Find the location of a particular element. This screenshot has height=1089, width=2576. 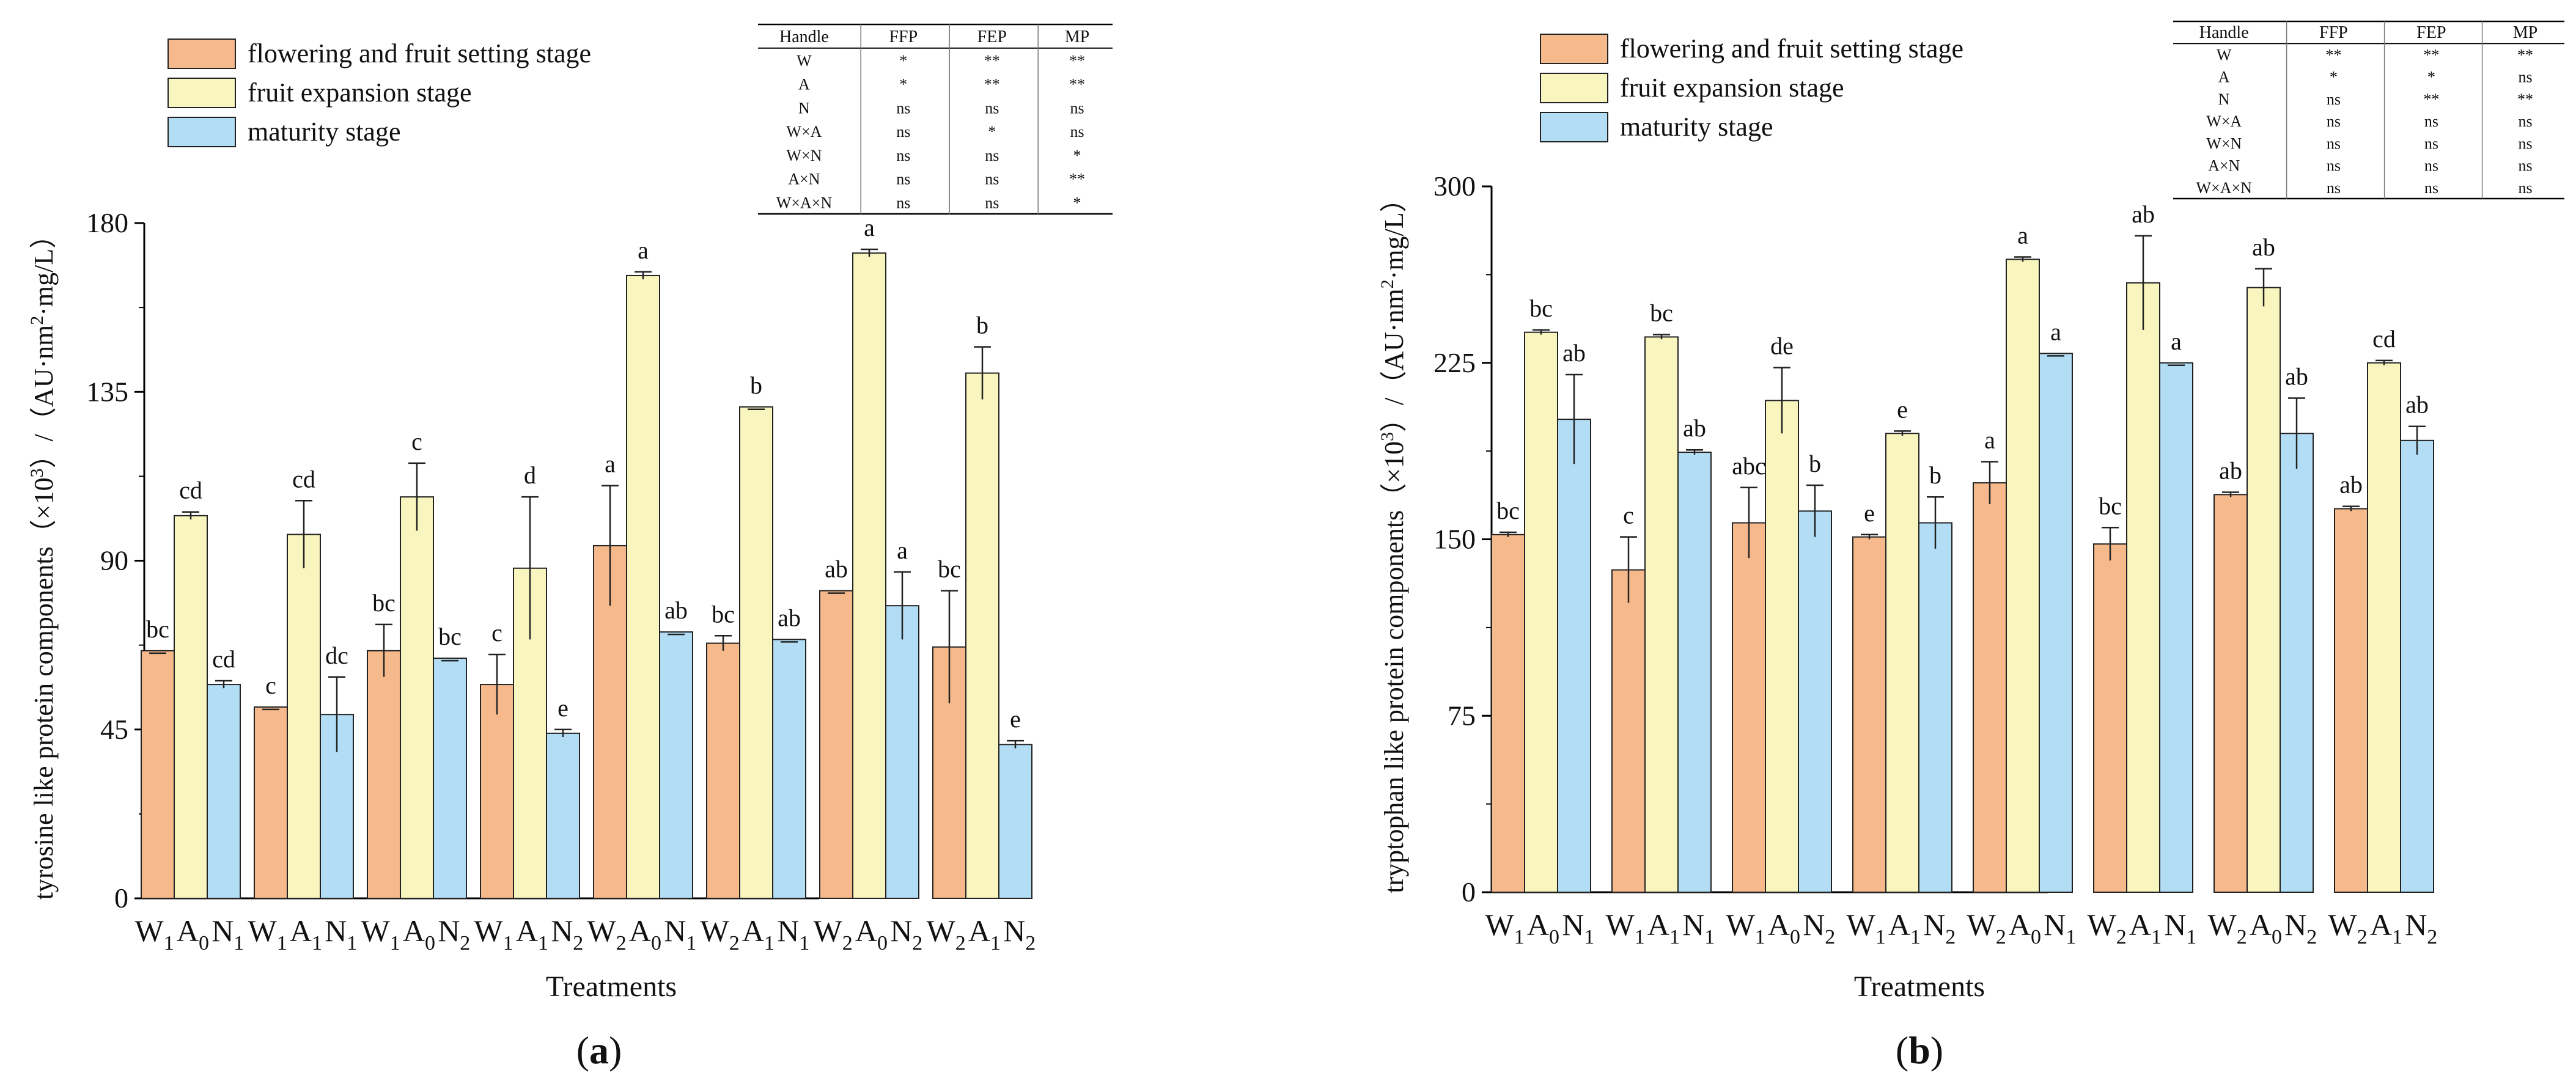

panel-b-table-cell: A×N is located at coordinates (2224, 166).